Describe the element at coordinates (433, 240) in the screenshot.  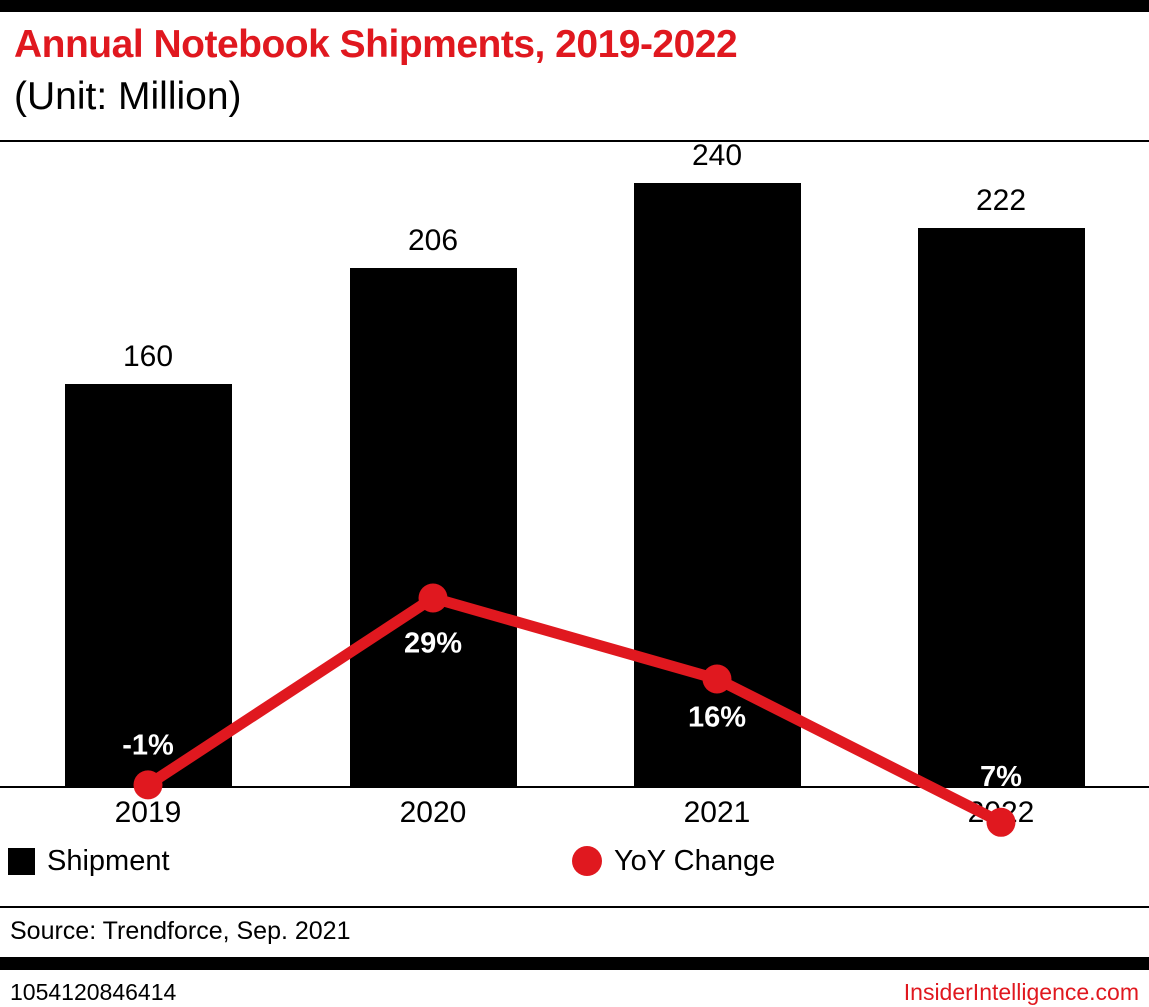
I see `bar-value-label-2020: 206` at that location.